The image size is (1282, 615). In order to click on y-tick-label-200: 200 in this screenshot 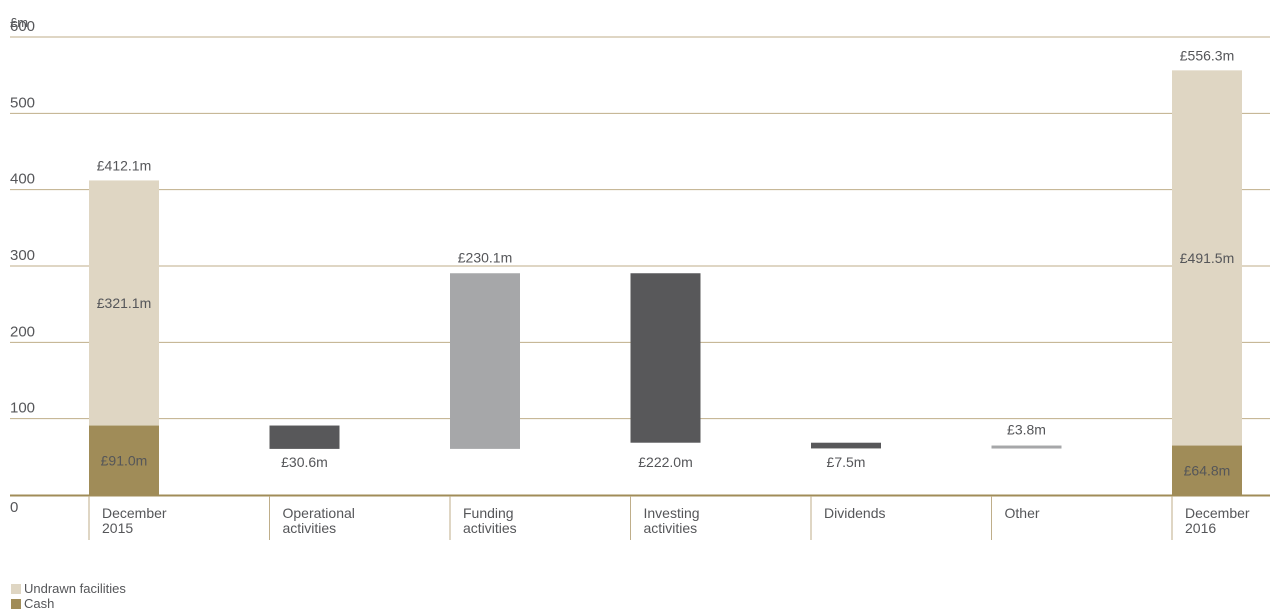, I will do `click(22, 331)`.